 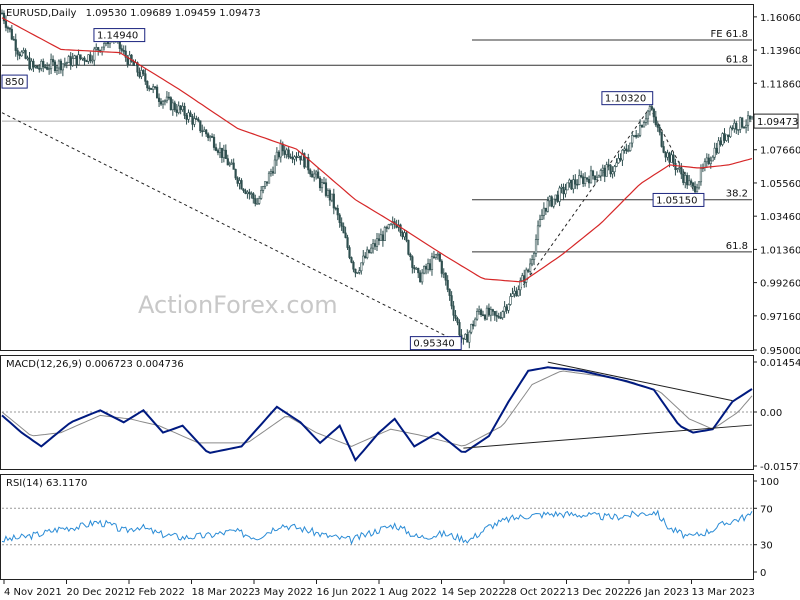 What do you see at coordinates (640, 381) in the screenshot?
I see `macd-resistance-trendline` at bounding box center [640, 381].